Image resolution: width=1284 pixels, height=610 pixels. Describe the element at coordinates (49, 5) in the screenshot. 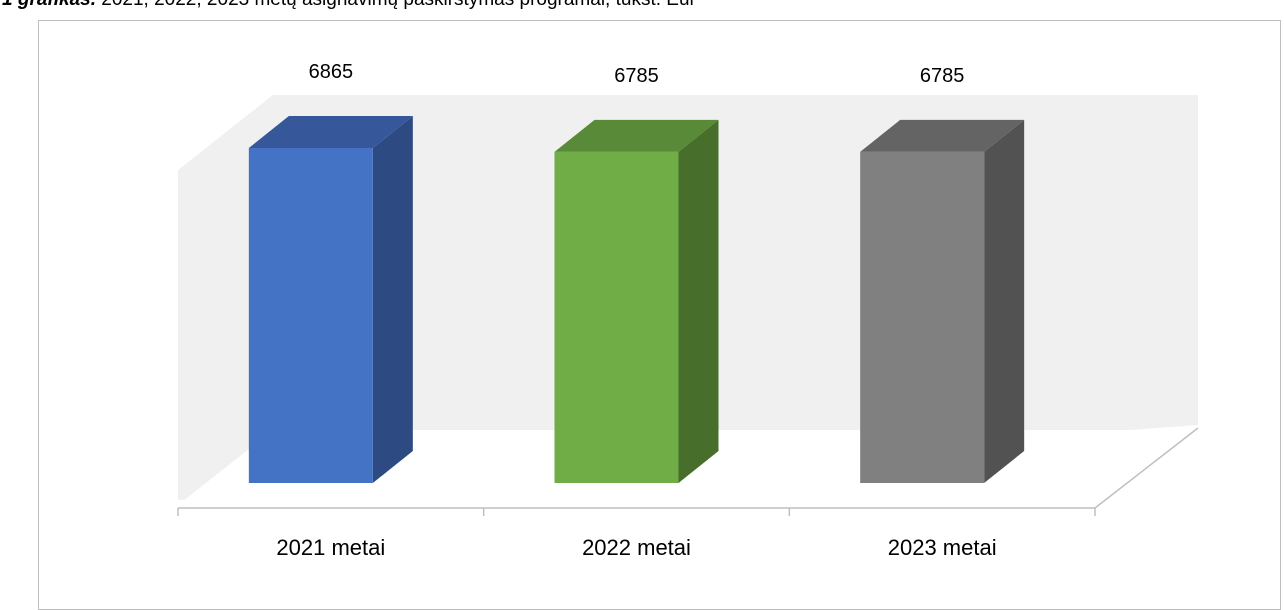

I see `caption-number: 1 grafikas.` at that location.